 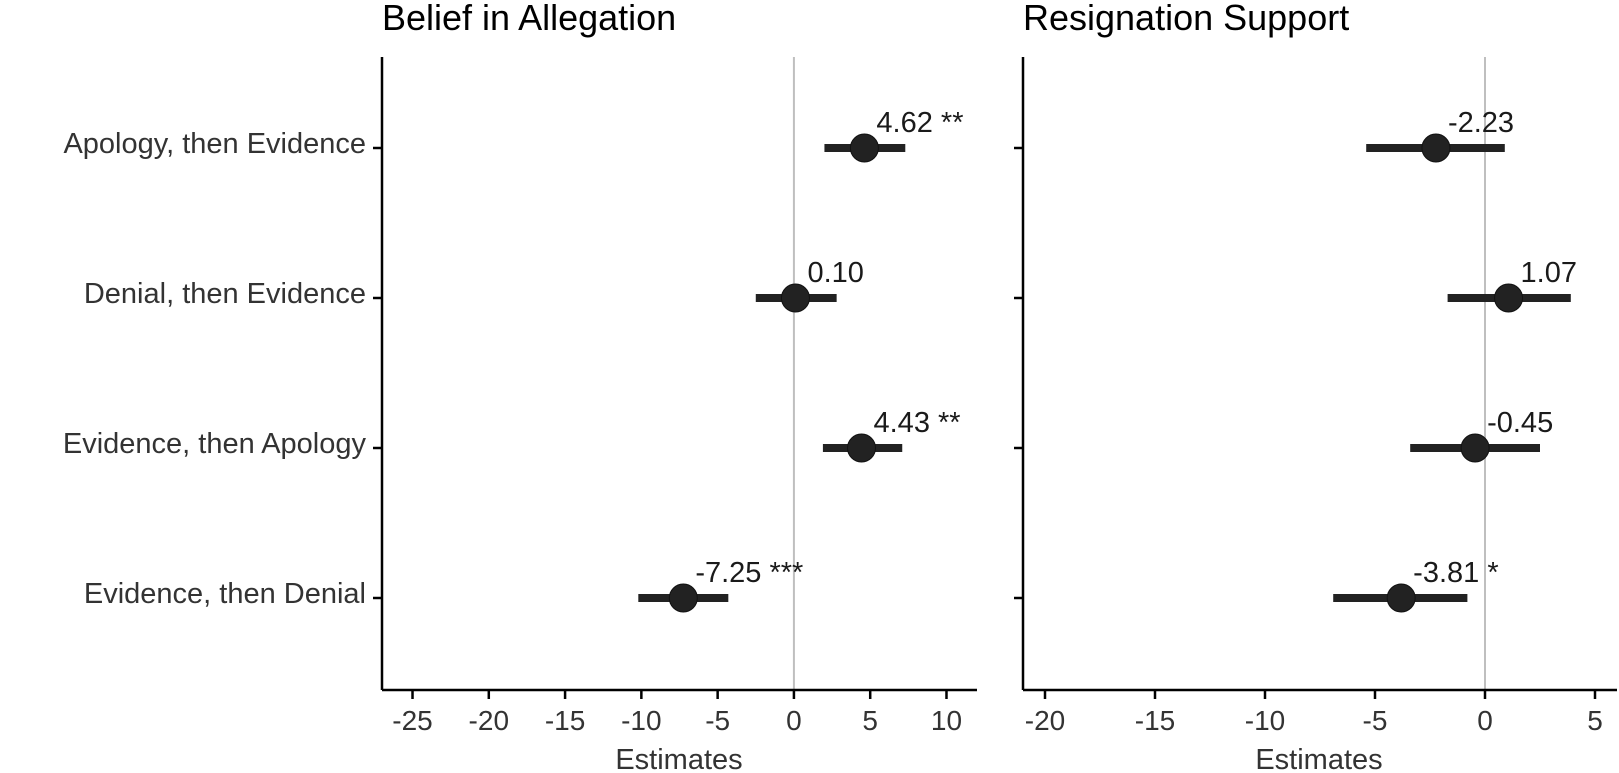 I want to click on panel-title: Belief in Allegation, so click(x=529, y=19).